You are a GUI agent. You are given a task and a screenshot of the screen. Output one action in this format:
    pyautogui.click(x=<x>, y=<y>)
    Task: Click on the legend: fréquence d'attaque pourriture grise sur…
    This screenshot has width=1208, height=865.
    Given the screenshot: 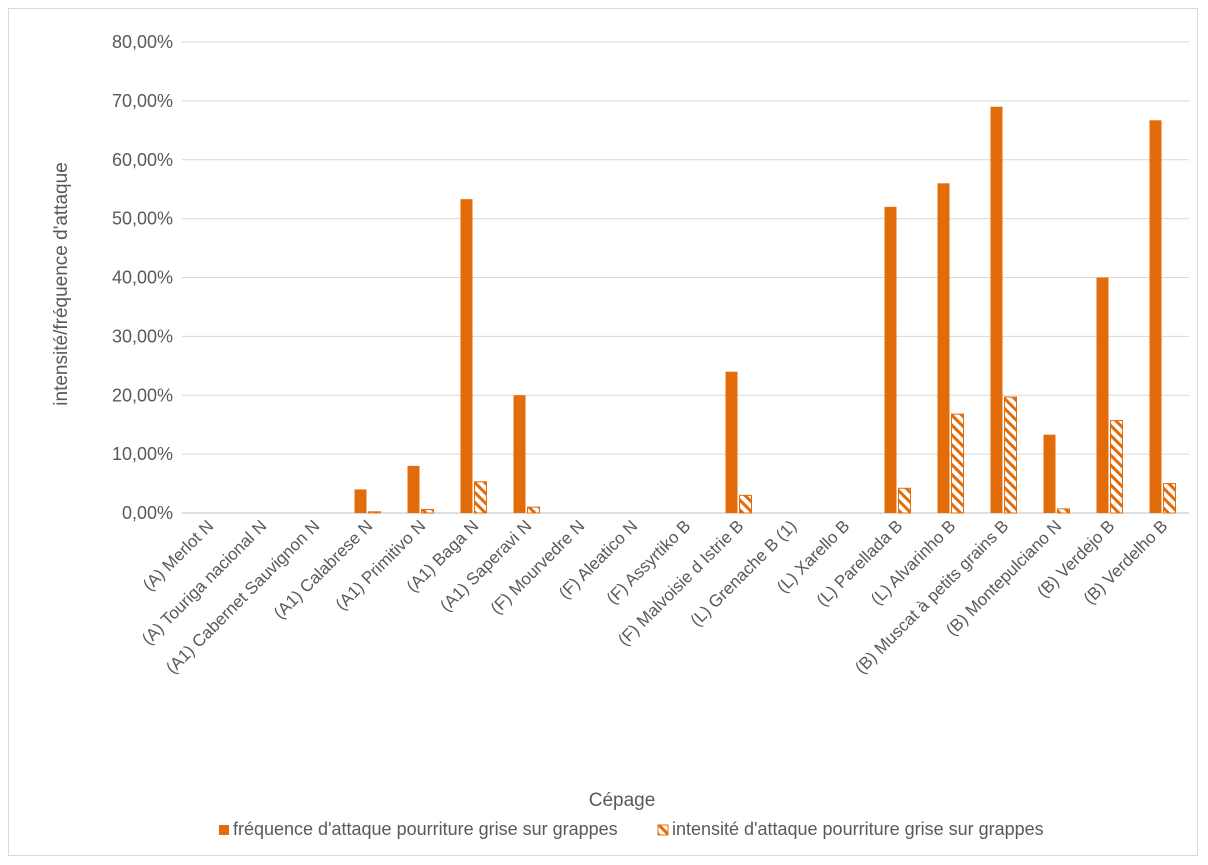 What is the action you would take?
    pyautogui.click(x=631, y=829)
    